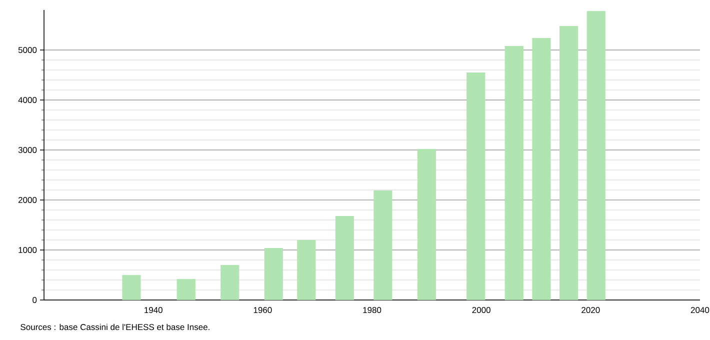 This screenshot has width=710, height=340. Describe the element at coordinates (34, 299) in the screenshot. I see `y-tick-label: 0` at that location.